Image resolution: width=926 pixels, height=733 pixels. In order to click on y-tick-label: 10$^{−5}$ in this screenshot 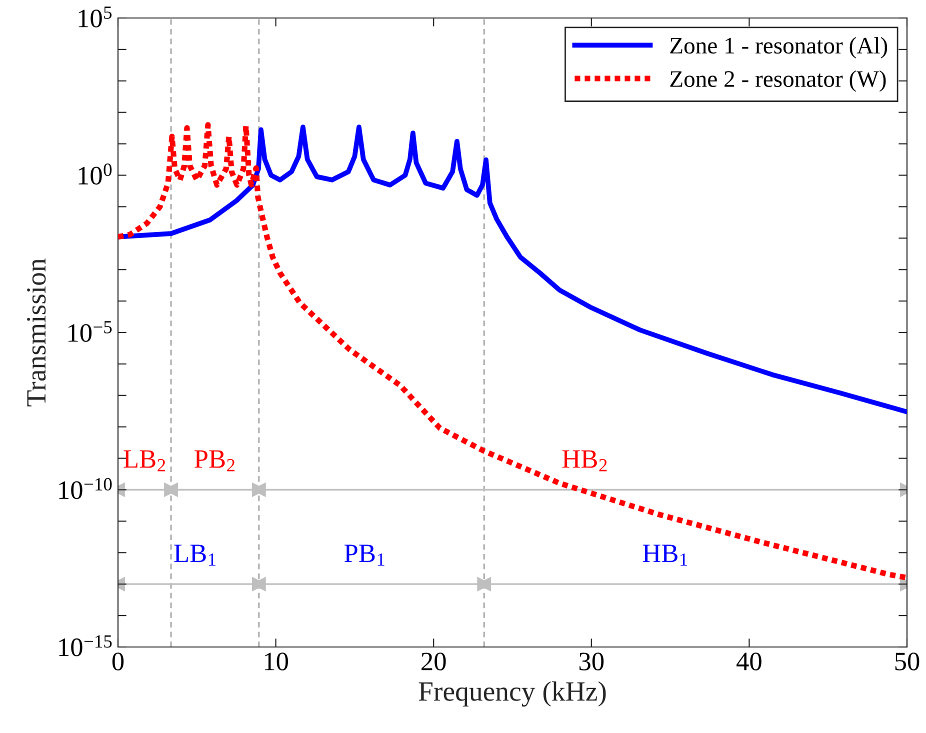, I will do `click(90, 331)`.